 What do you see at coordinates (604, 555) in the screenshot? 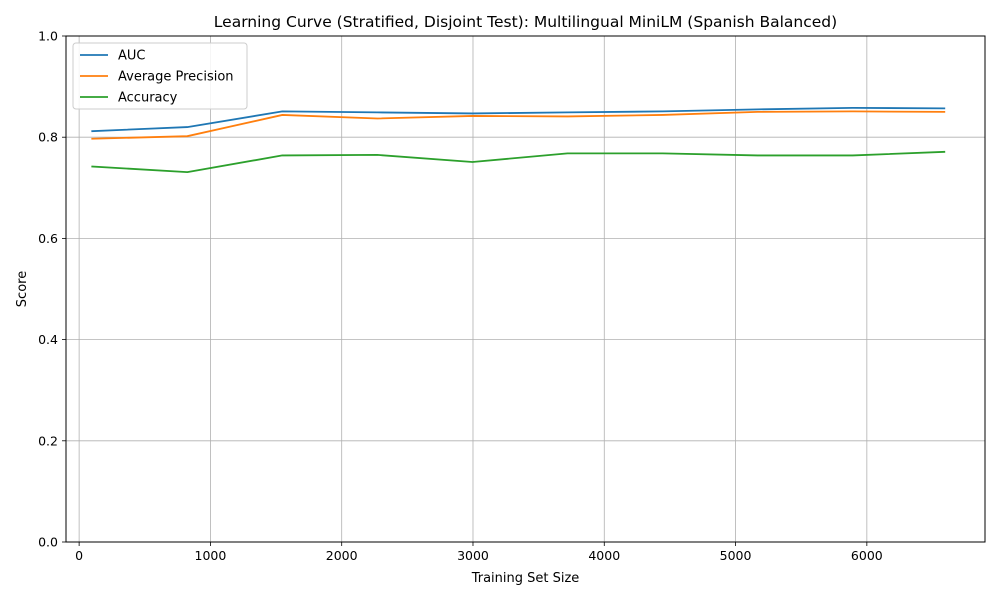
I see `x-tick-label: 4000` at bounding box center [604, 555].